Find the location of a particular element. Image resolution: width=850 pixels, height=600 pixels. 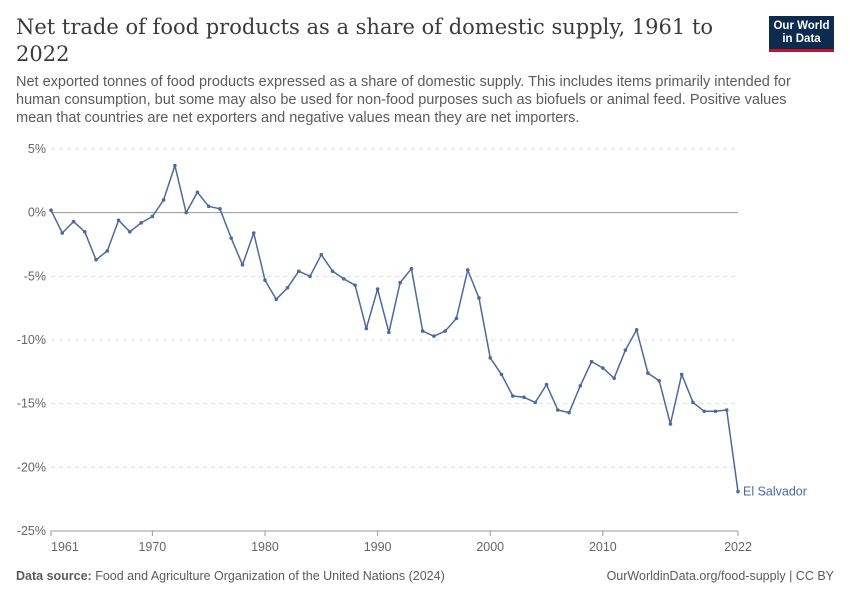

x-tick-label: 2010 is located at coordinates (603, 547).